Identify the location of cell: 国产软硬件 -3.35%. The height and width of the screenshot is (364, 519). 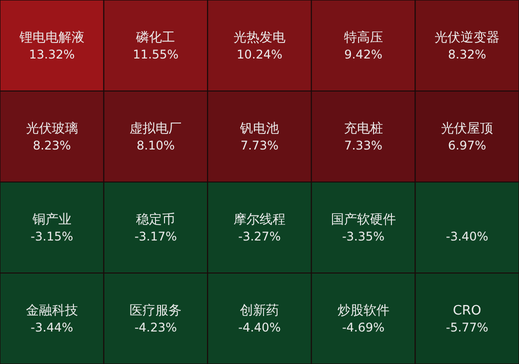
(363, 228).